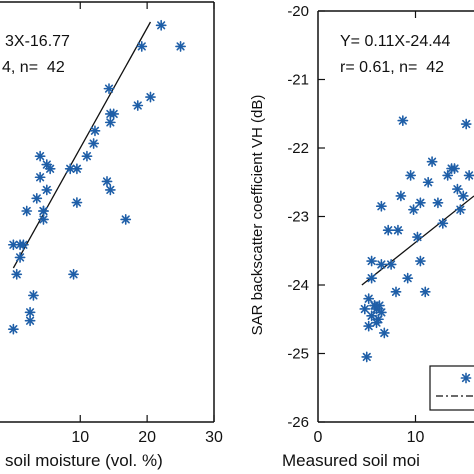  Describe the element at coordinates (33, 67) in the screenshot. I see `left-stats-annotation: 4, n= 42` at that location.